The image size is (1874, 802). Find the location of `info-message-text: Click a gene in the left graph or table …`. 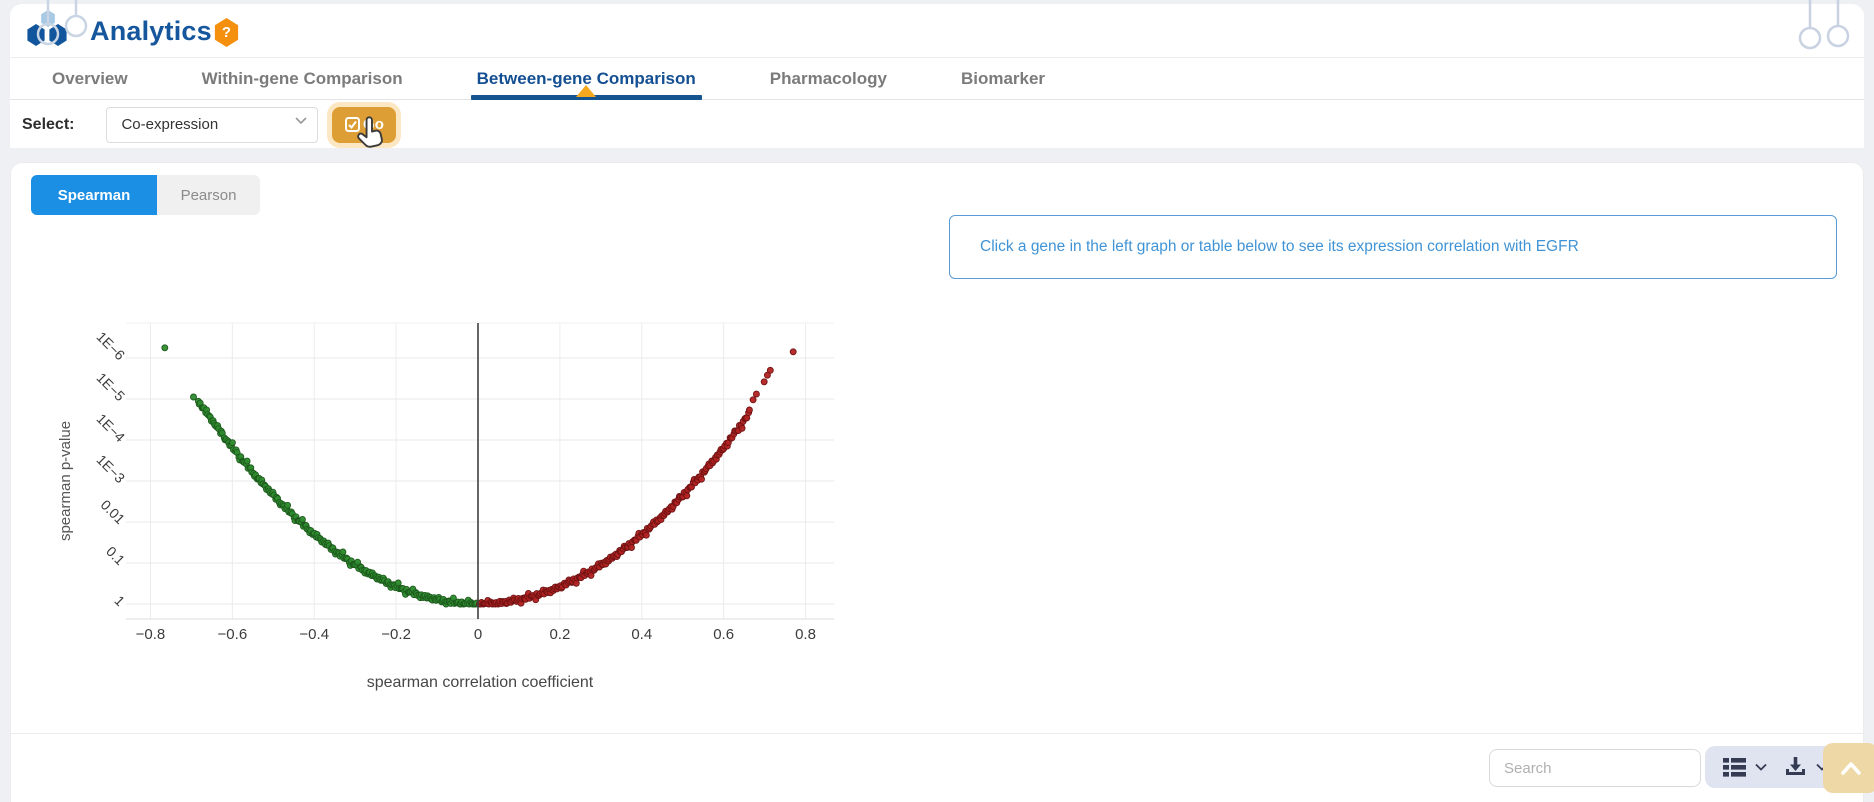

info-message-text: Click a gene in the left graph or table … is located at coordinates (1279, 246).